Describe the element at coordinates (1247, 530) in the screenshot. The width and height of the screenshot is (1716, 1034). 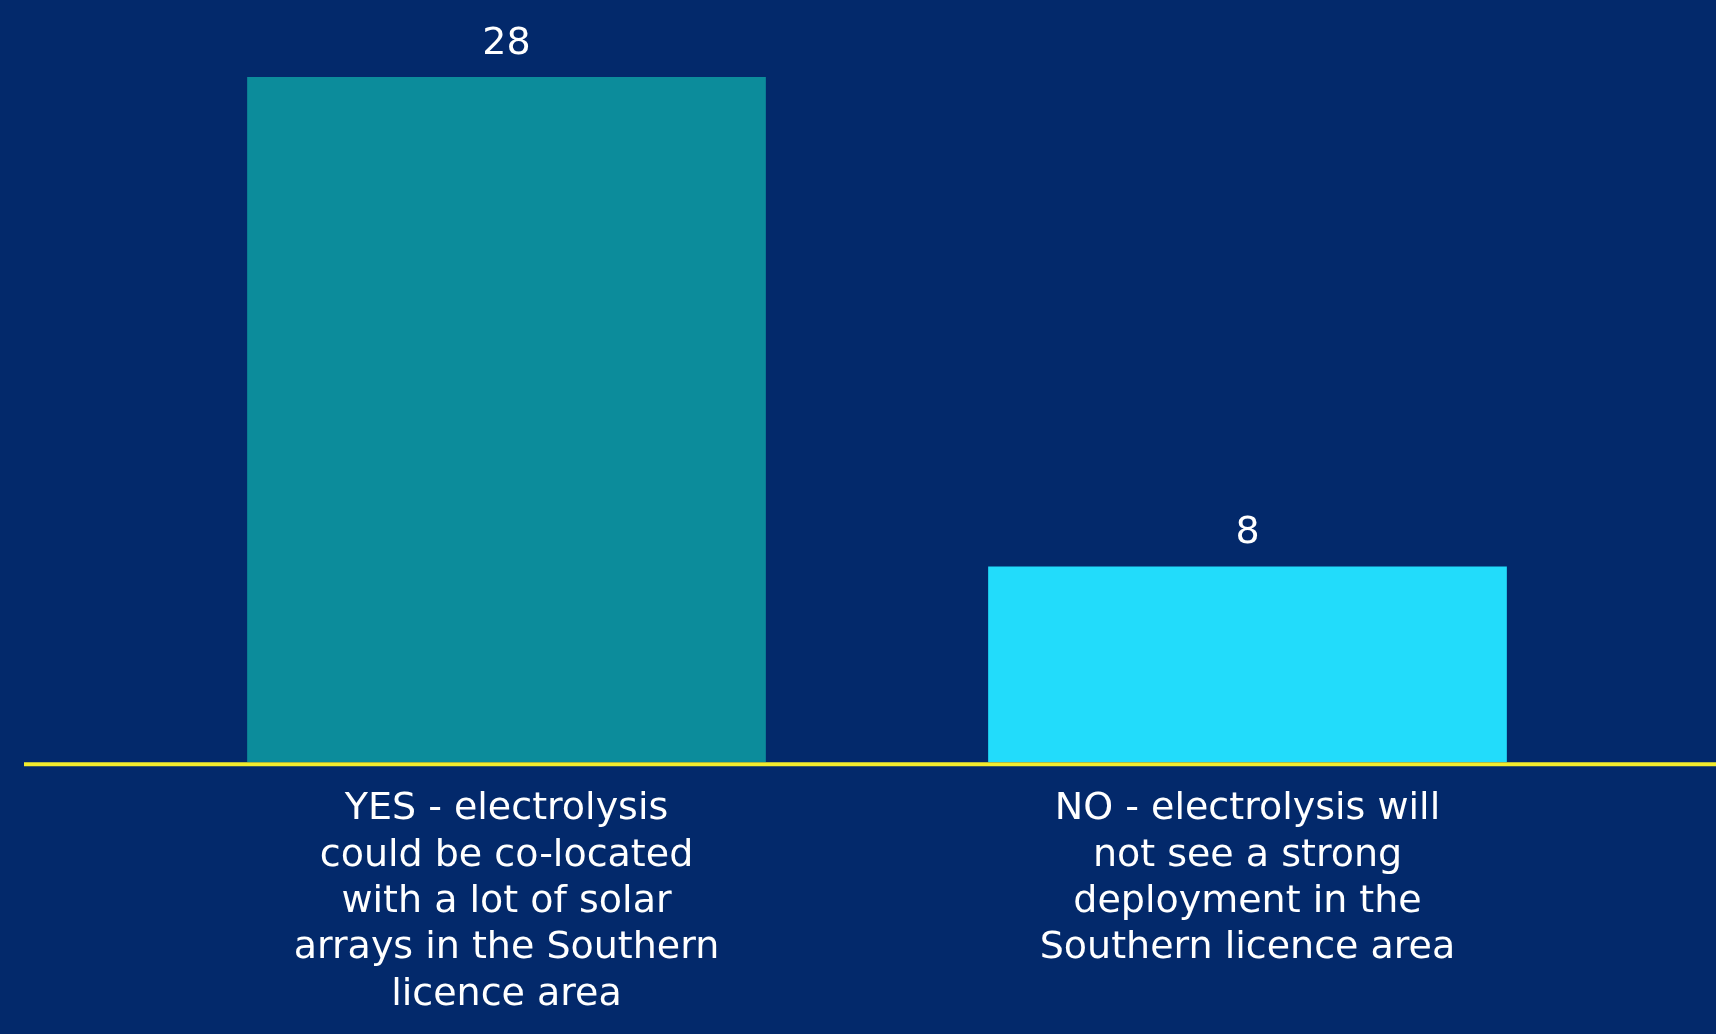
I see `data-label: 8` at that location.